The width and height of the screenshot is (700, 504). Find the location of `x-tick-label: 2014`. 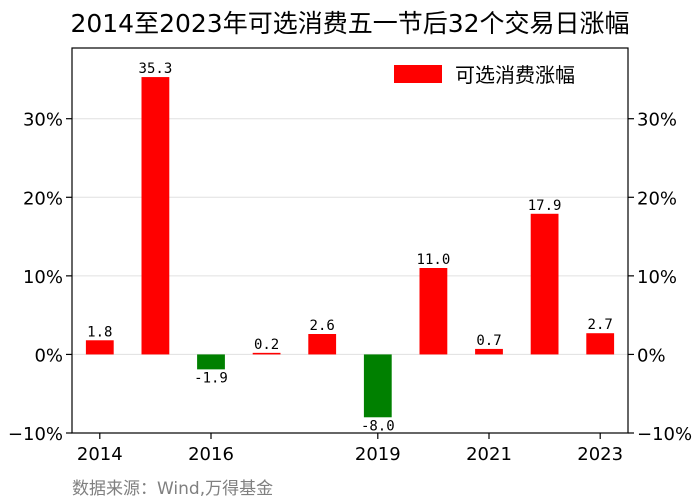

x-tick-label: 2014 is located at coordinates (100, 454).